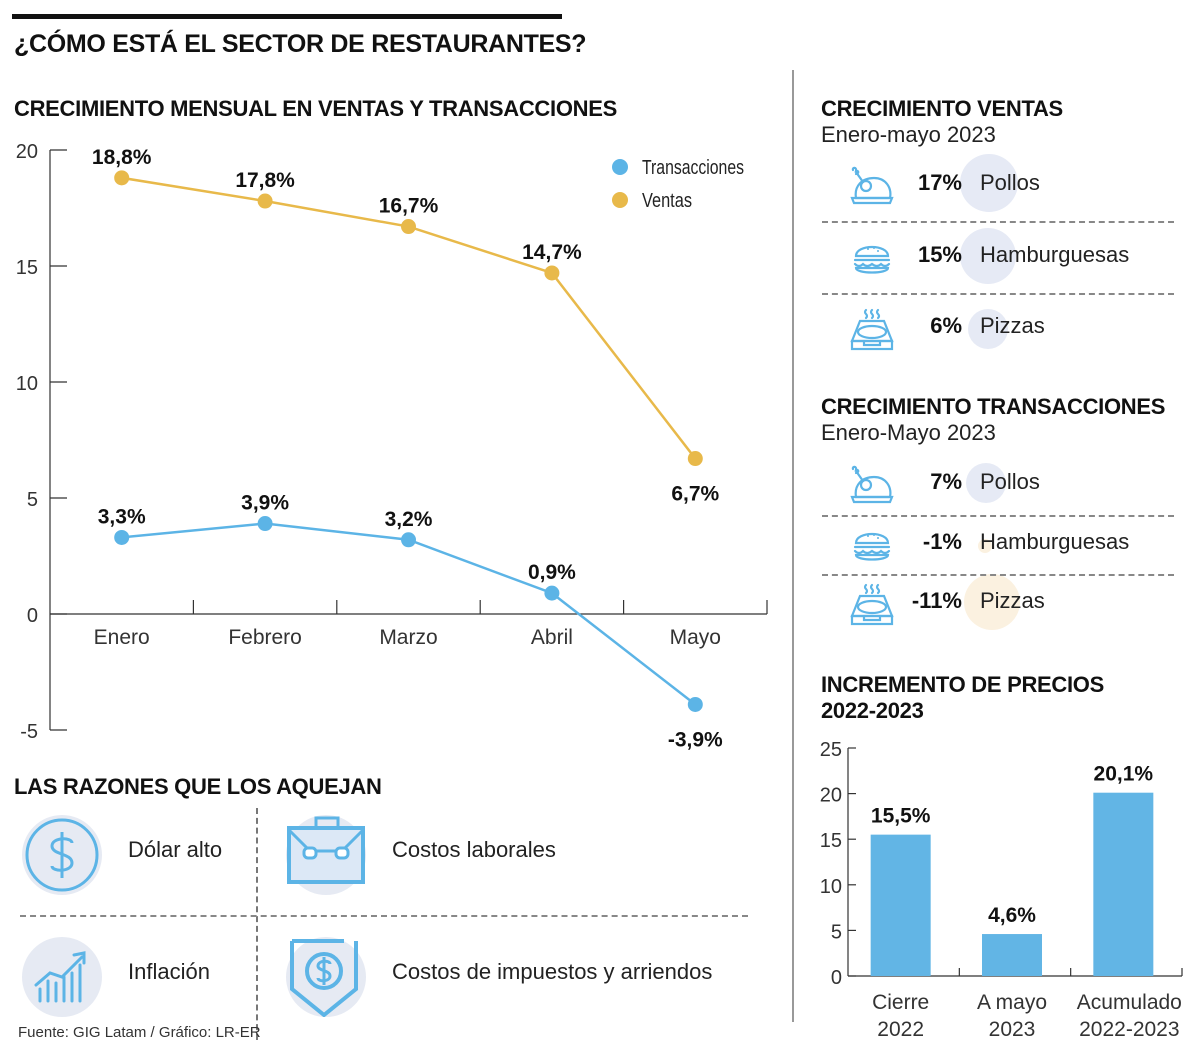 The height and width of the screenshot is (1055, 1200). I want to click on bar-category-label: Acumulado, so click(1129, 1002).